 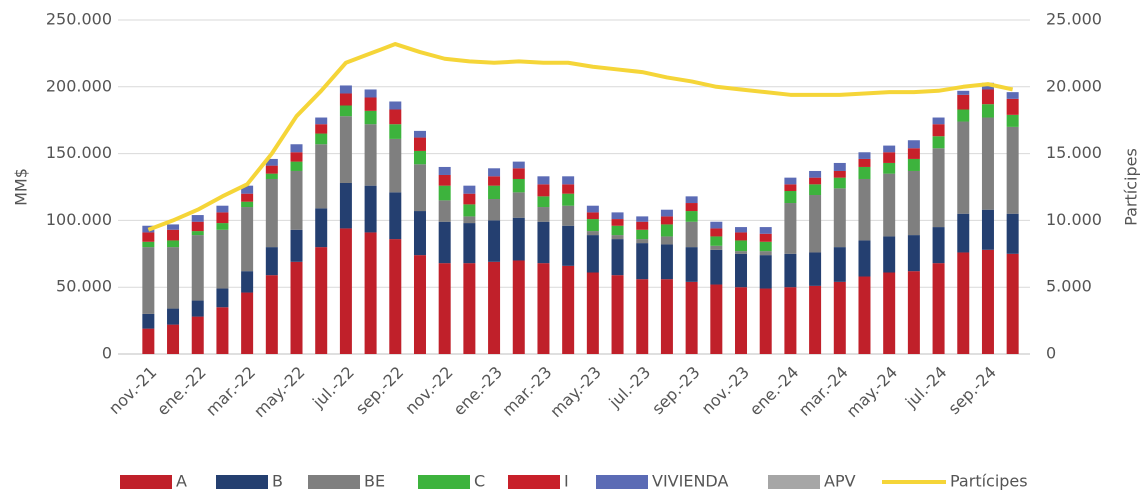 I want to click on legend-swatch, so click(x=534, y=482).